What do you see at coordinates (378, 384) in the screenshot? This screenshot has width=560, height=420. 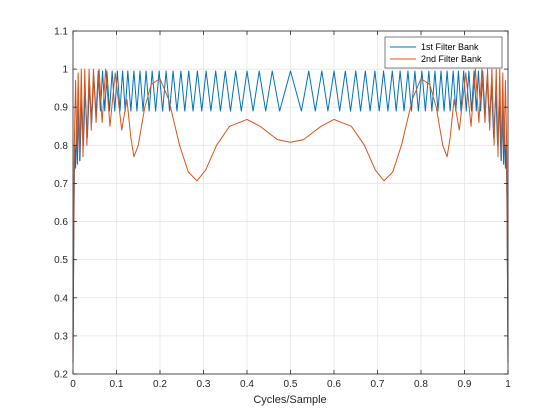 I see `x-tick-label: 0.7` at bounding box center [378, 384].